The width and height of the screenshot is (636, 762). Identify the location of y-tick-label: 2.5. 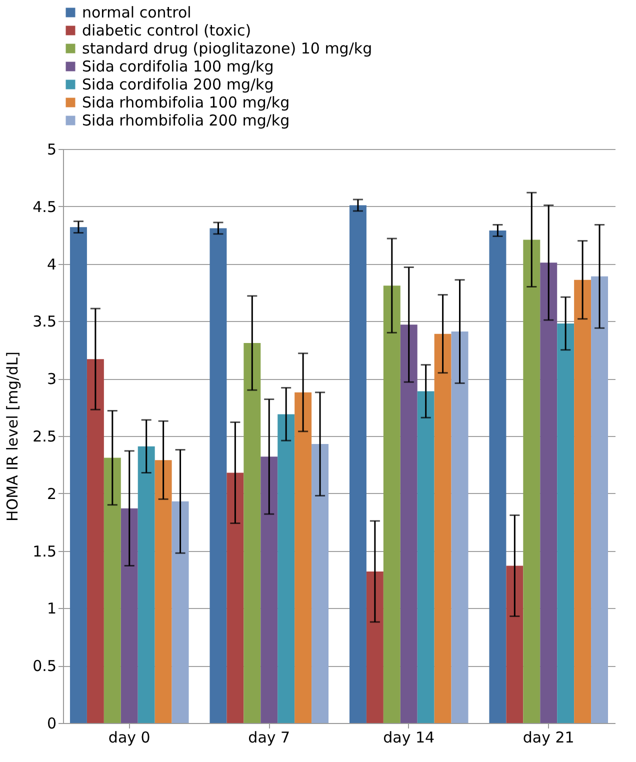
(44, 437).